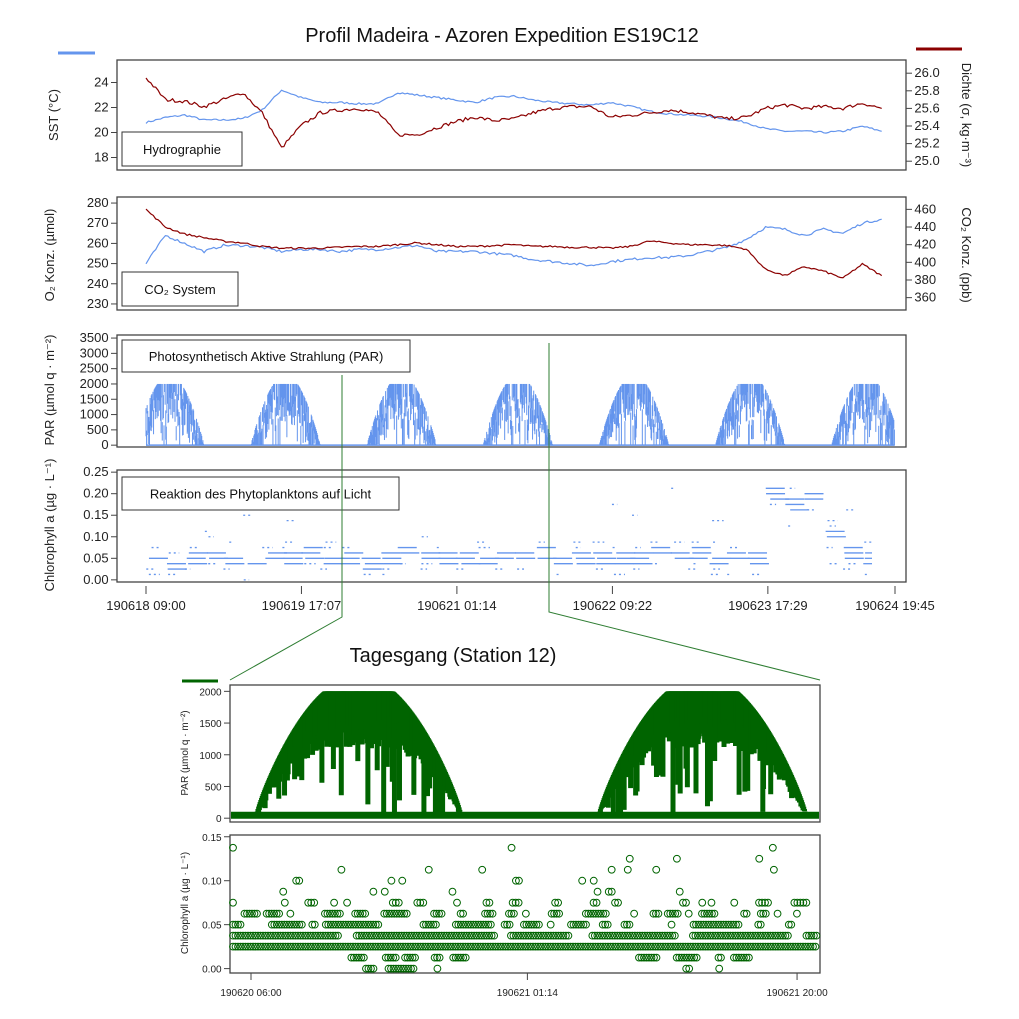 The height and width of the screenshot is (1019, 1019). I want to click on sst-series, so click(513, 111).